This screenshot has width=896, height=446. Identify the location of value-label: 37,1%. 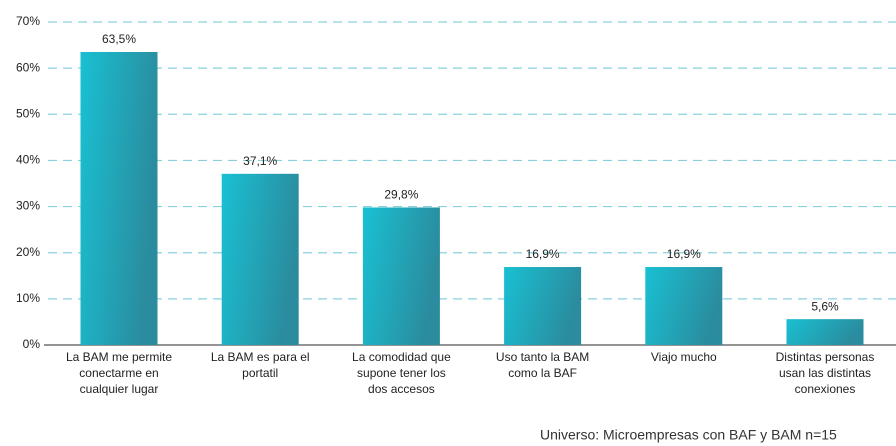
(260, 161).